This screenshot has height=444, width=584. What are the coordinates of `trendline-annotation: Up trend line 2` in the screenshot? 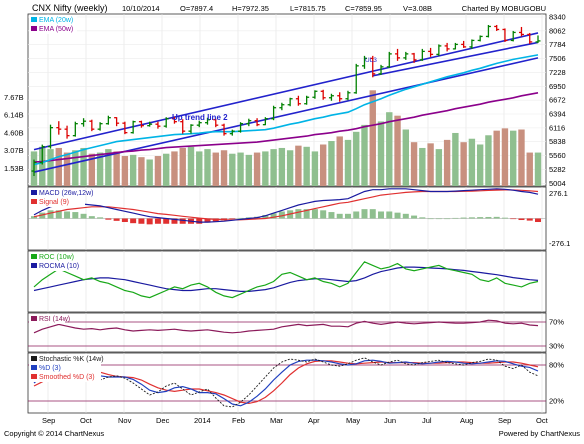 It's located at (200, 117).